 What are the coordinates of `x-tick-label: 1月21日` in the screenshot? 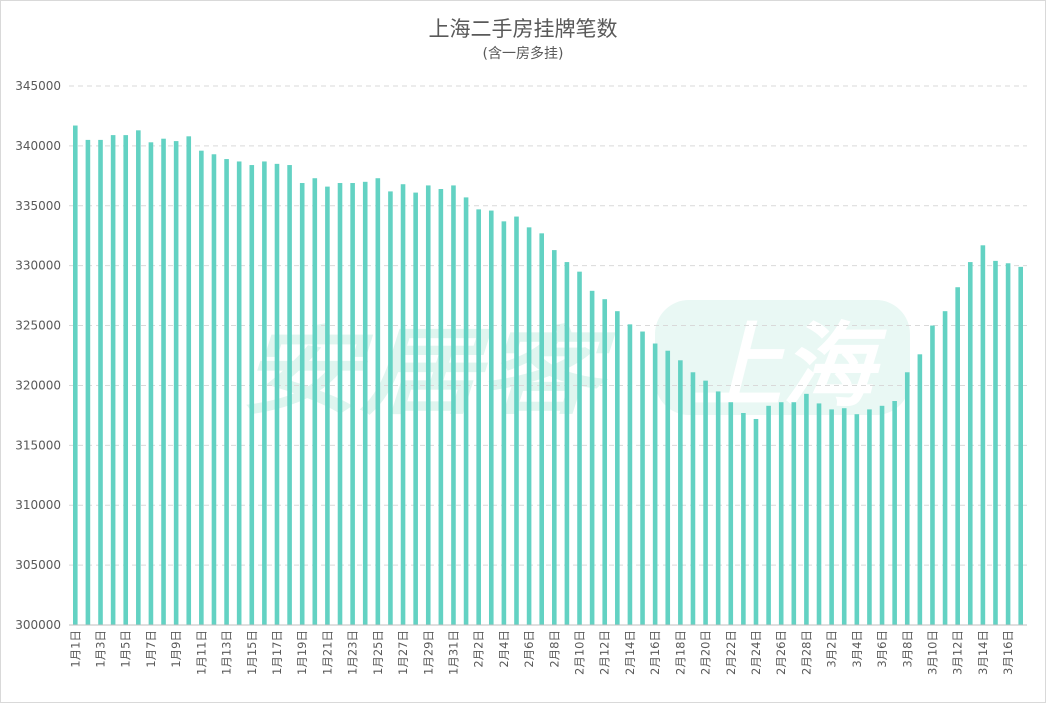 It's located at (327, 652).